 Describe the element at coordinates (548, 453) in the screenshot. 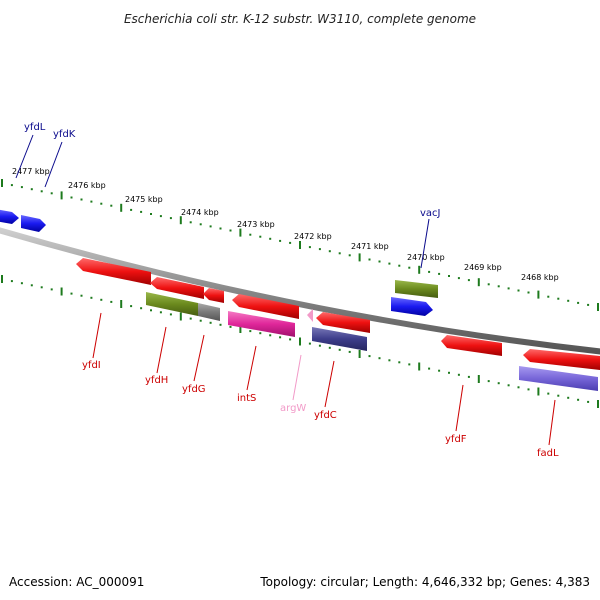

I see `label-fadL: fadL` at that location.